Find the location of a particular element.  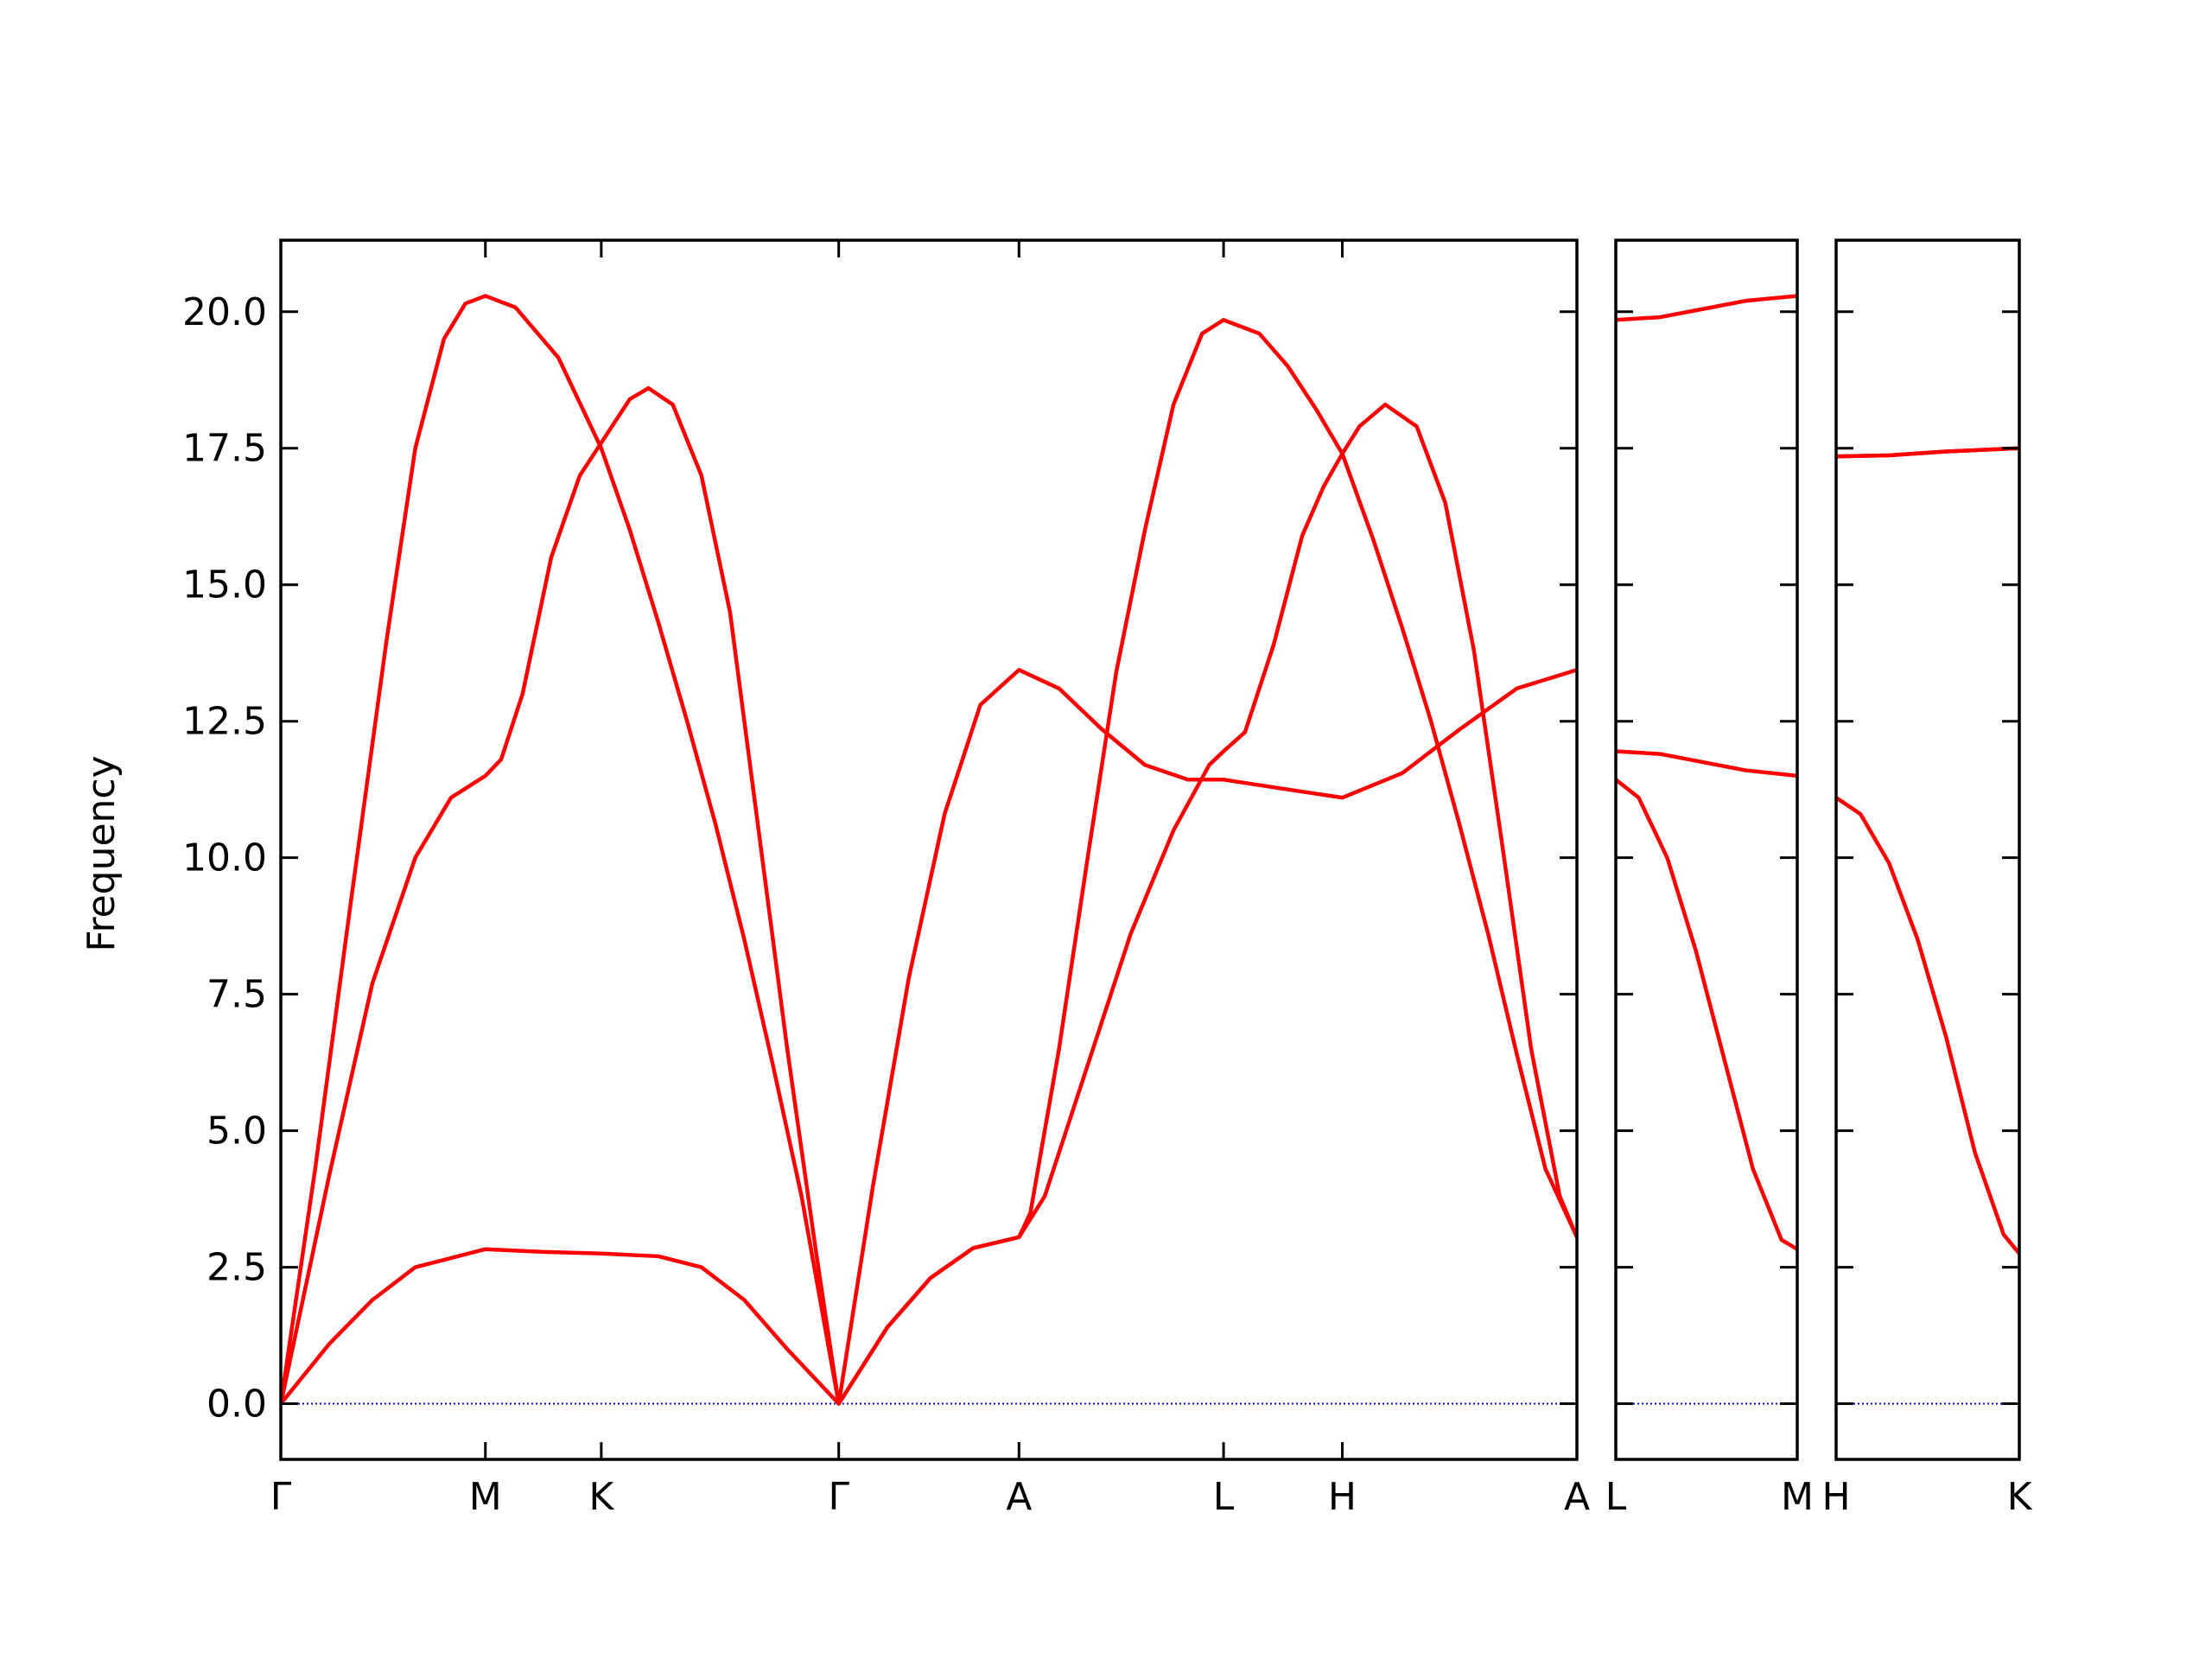

y-tick-label: 20.0 is located at coordinates (224, 312).